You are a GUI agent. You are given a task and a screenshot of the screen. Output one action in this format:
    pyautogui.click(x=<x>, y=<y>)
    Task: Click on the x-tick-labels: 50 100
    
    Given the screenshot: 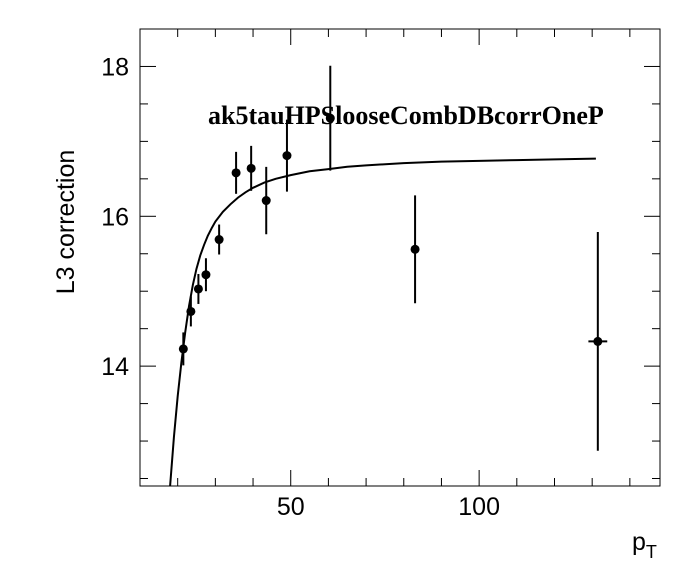 What is the action you would take?
    pyautogui.click(x=388, y=507)
    